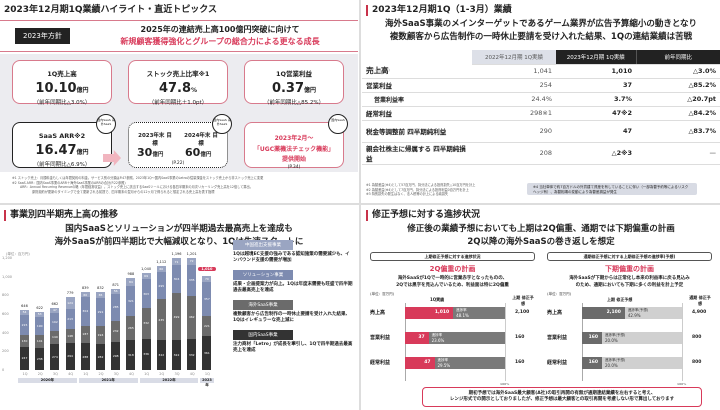  I want to click on kpi-sub: （前年同期比＋1.0pt）, so click(178, 103).